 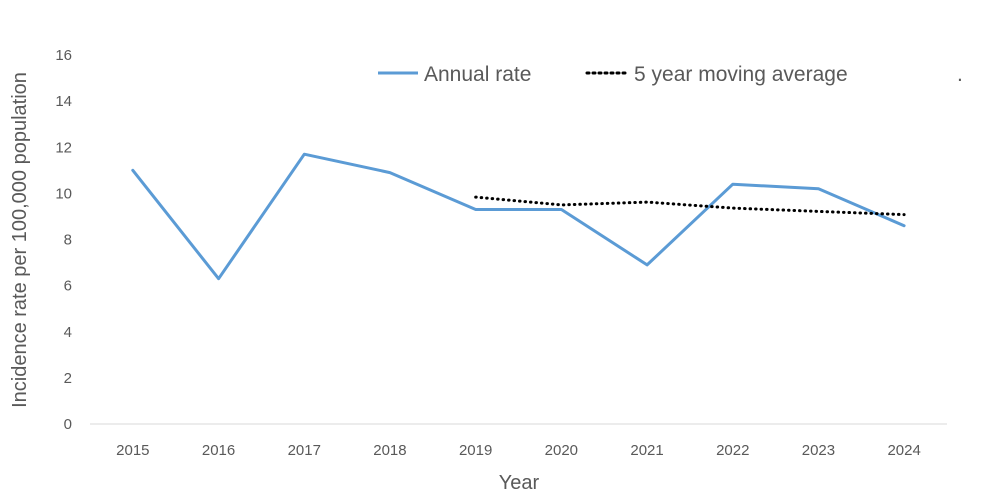 What do you see at coordinates (389, 450) in the screenshot?
I see `x-tick-label: 2018` at bounding box center [389, 450].